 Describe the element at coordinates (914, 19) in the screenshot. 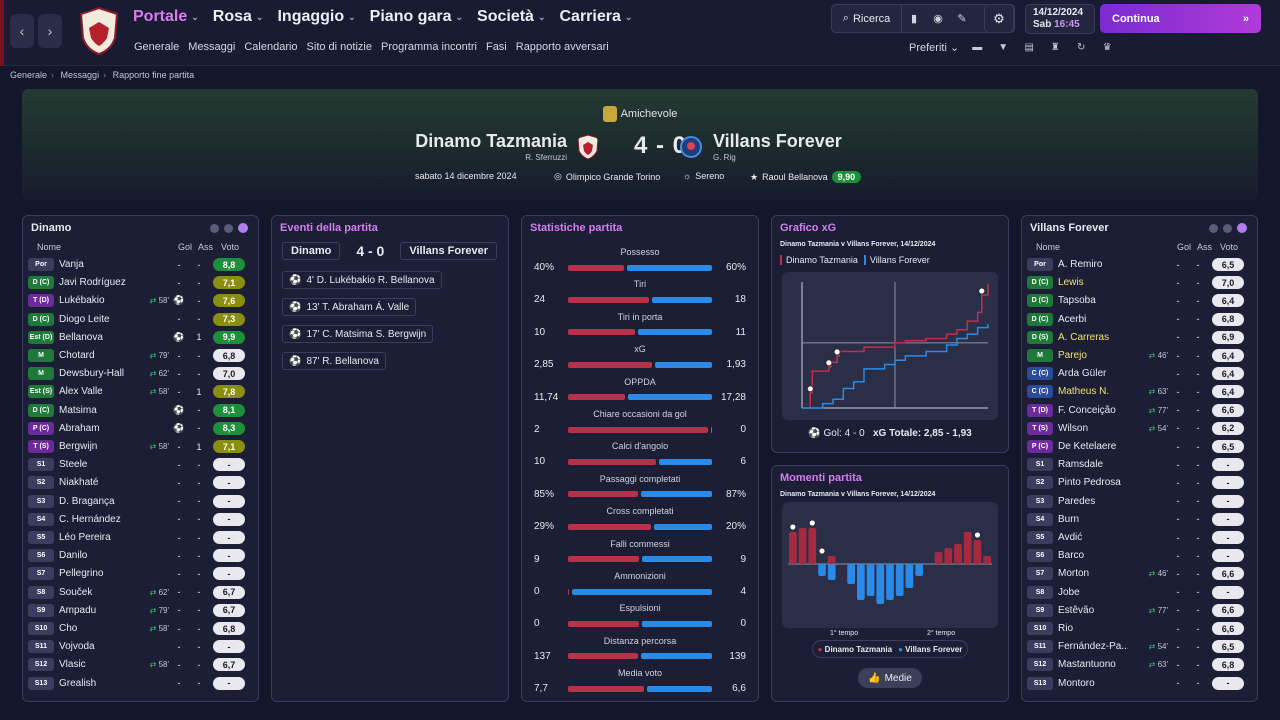

I see `bookmark-icon: ▮` at that location.